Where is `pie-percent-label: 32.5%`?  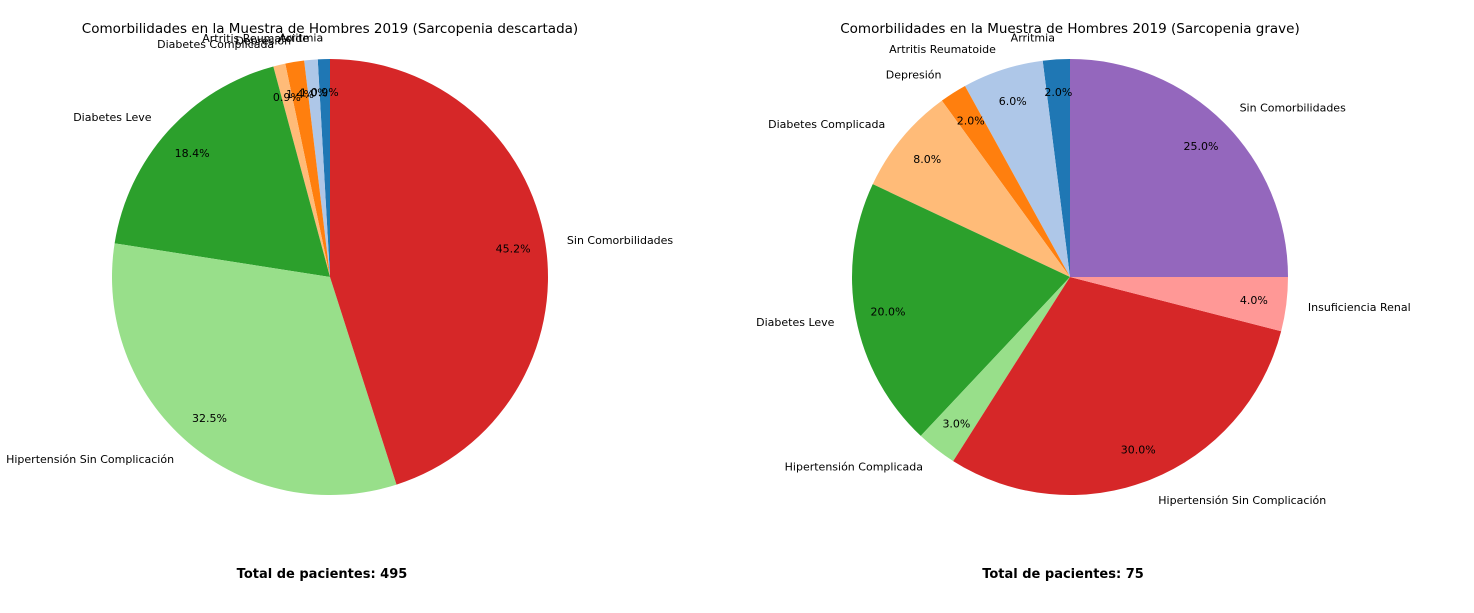
pie-percent-label: 32.5% is located at coordinates (209, 418).